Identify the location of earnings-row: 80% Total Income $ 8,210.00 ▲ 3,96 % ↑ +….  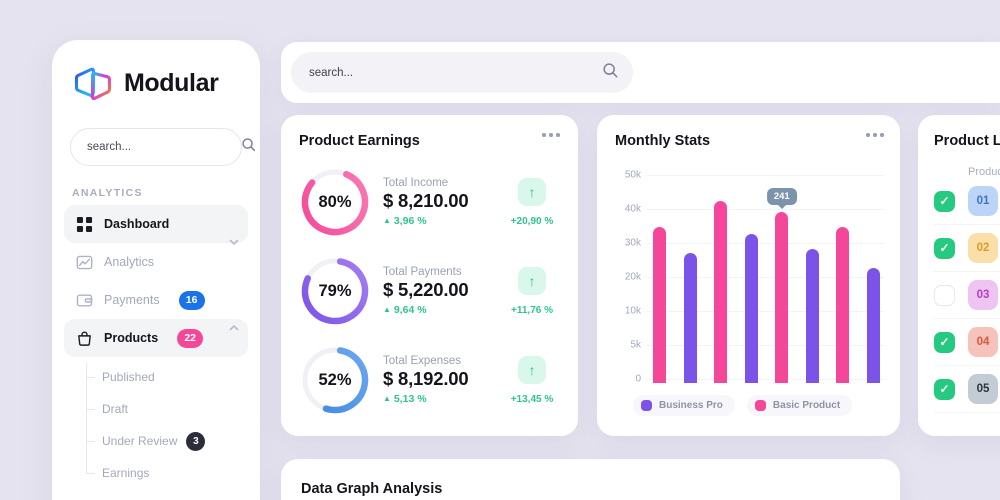
(429, 202).